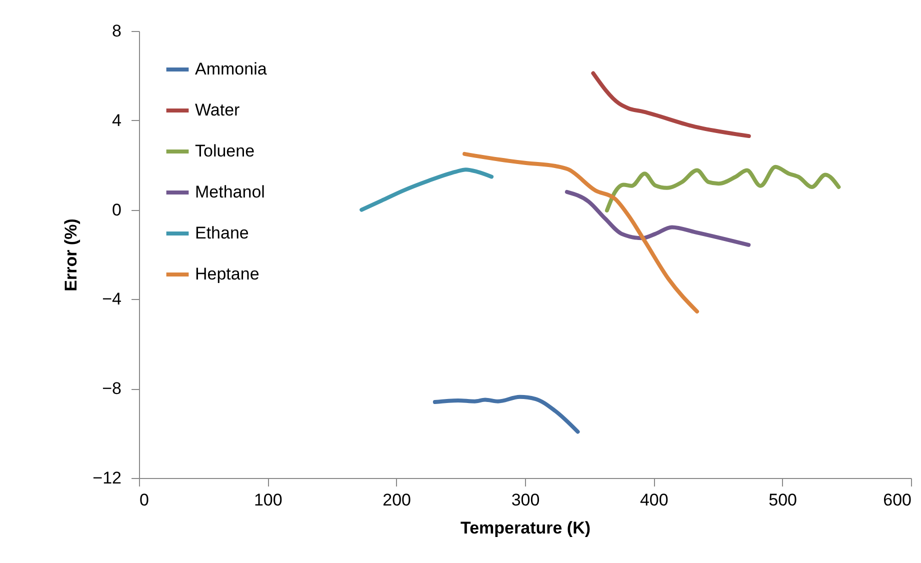  I want to click on x-tick-label: 200, so click(397, 500).